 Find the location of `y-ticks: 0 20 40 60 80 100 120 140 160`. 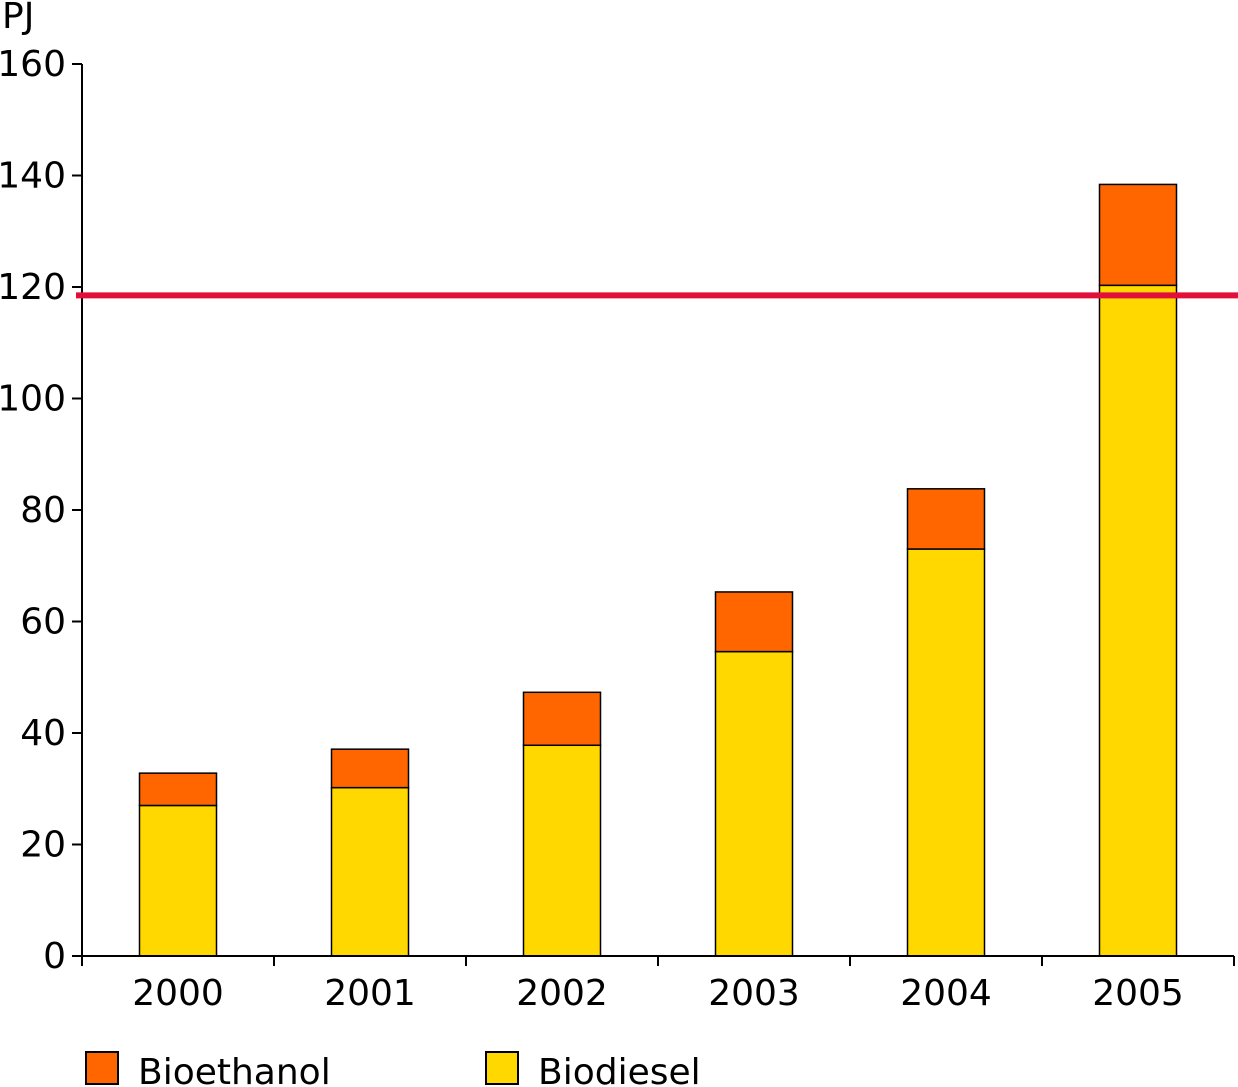

y-ticks: 0 20 40 60 80 100 120 140 160 is located at coordinates (41, 510).